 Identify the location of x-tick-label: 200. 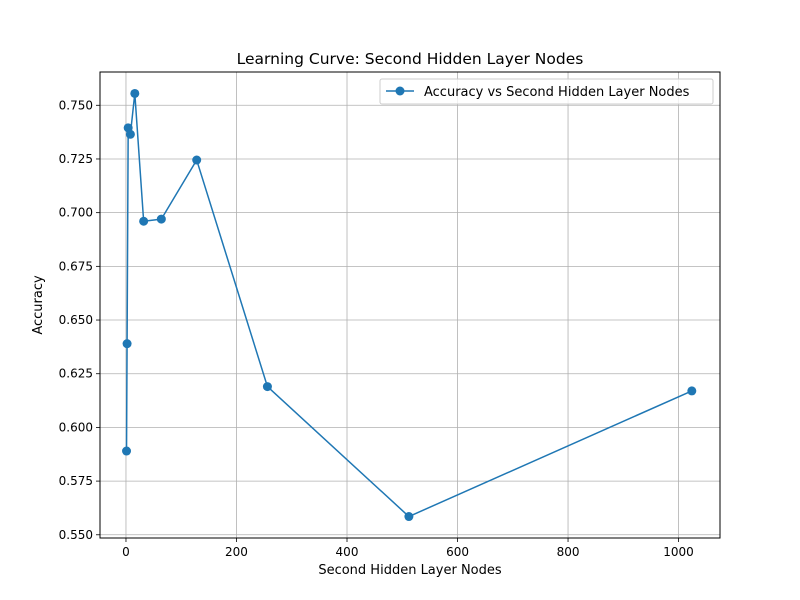
(236, 552).